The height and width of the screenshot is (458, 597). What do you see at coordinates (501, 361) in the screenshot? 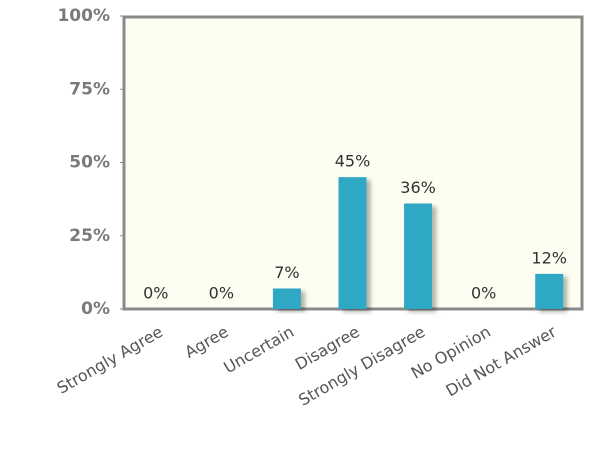
I see `x-tick-label: Did Not Answer` at bounding box center [501, 361].